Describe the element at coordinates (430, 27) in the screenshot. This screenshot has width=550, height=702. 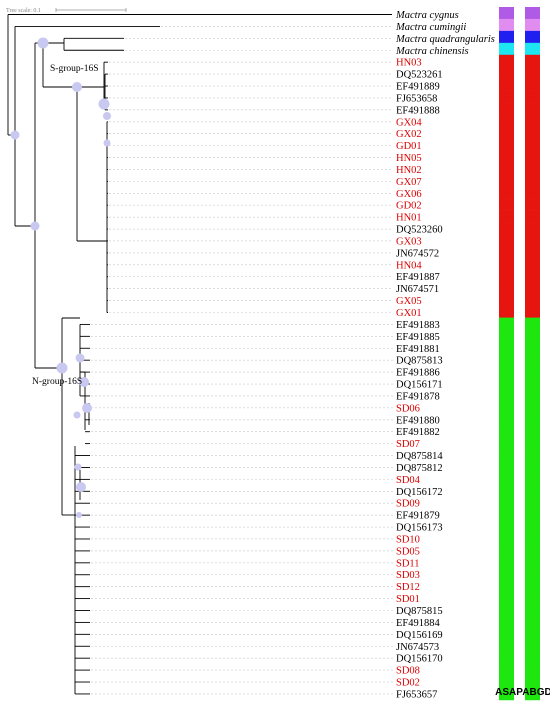
I see `tip-label: Mactra cumingii` at that location.